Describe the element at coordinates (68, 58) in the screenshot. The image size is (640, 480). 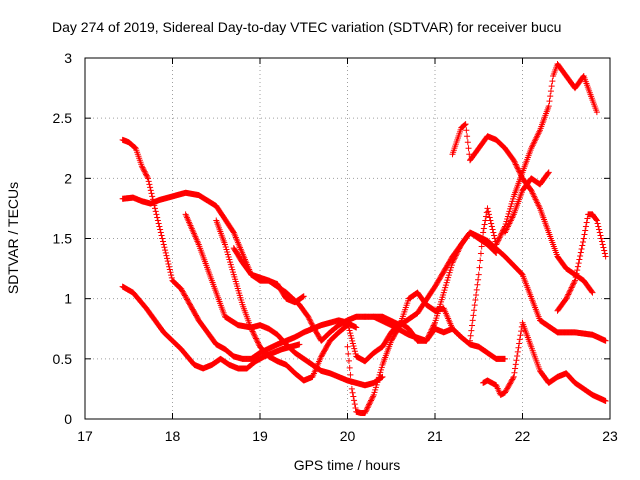
I see `y-tick-label: 3` at that location.